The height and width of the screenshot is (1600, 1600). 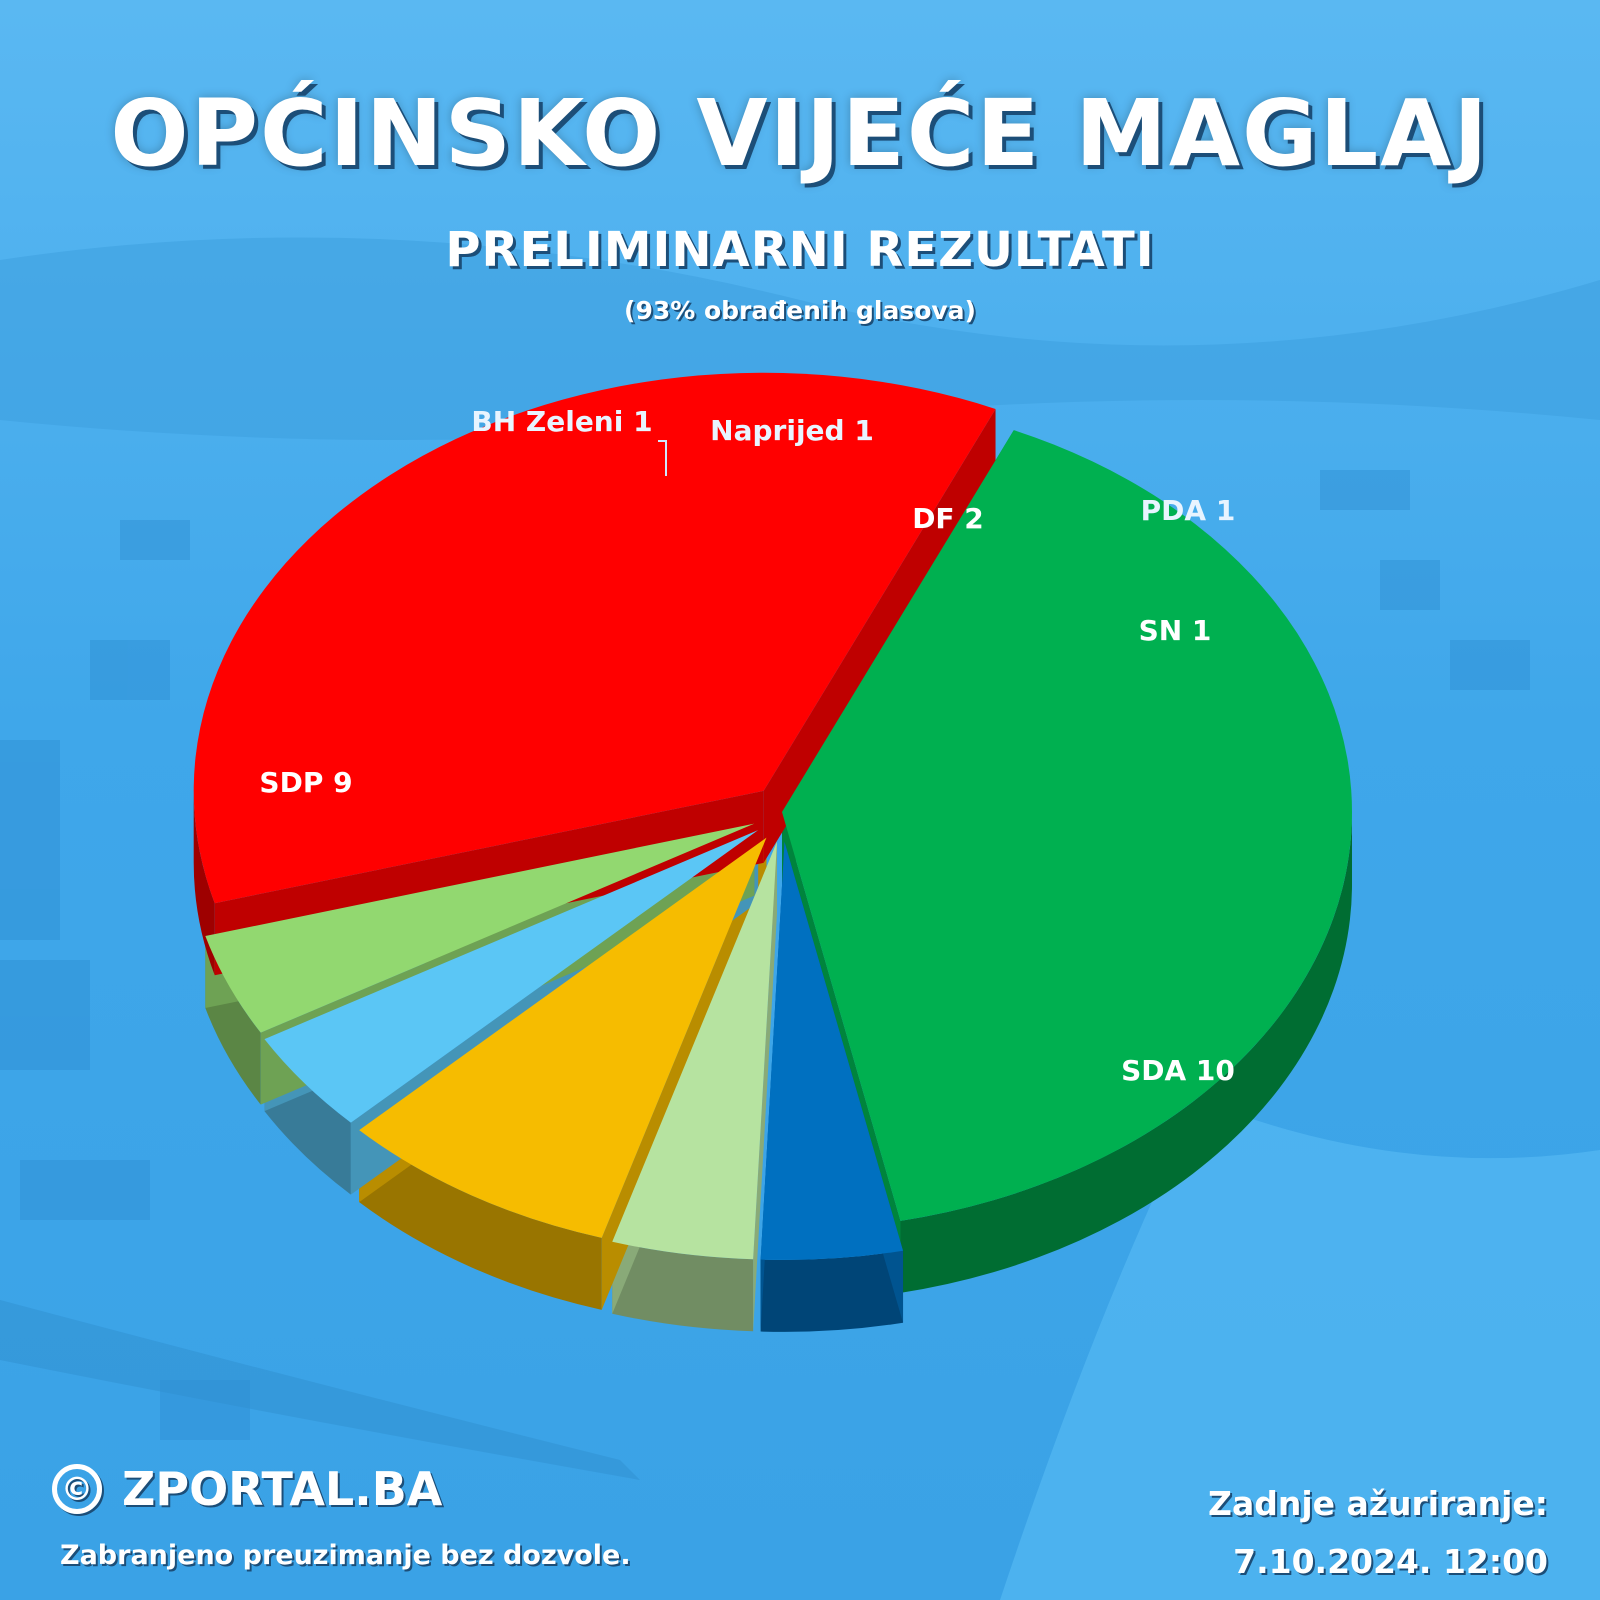 What do you see at coordinates (662, 458) in the screenshot?
I see `leader-line` at bounding box center [662, 458].